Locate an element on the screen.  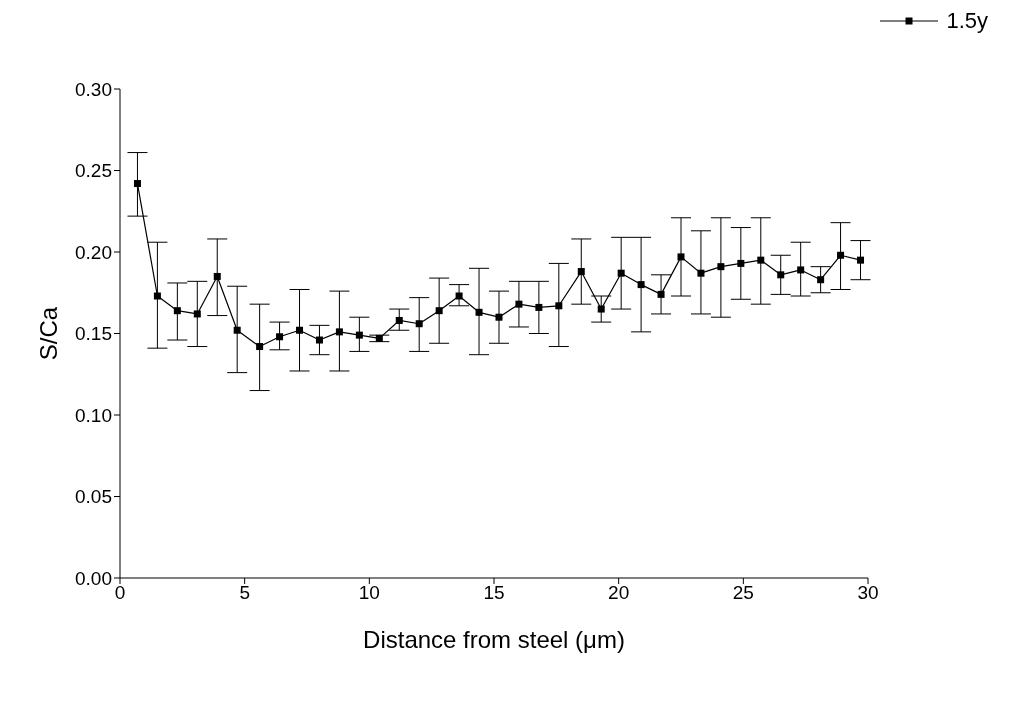
x-tick-label: 0 is located at coordinates (120, 593).